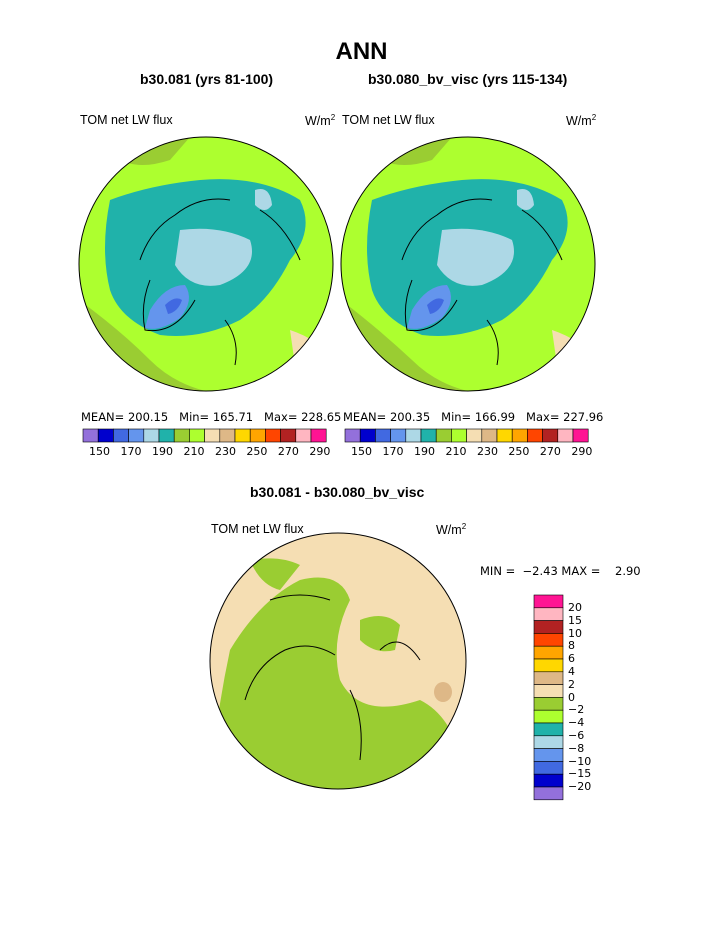  I want to click on right-colorbar-ticks: 150 170 190 210 230 250 270 290, so click(472, 451).